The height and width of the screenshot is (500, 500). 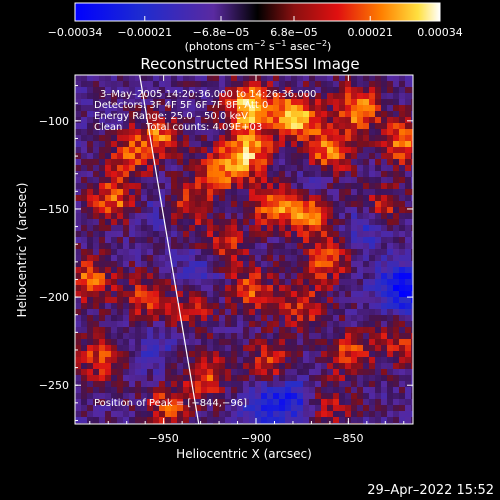 What do you see at coordinates (203, 127) in the screenshot?
I see `annotation-counts: Total counts: 4.09E+03` at bounding box center [203, 127].